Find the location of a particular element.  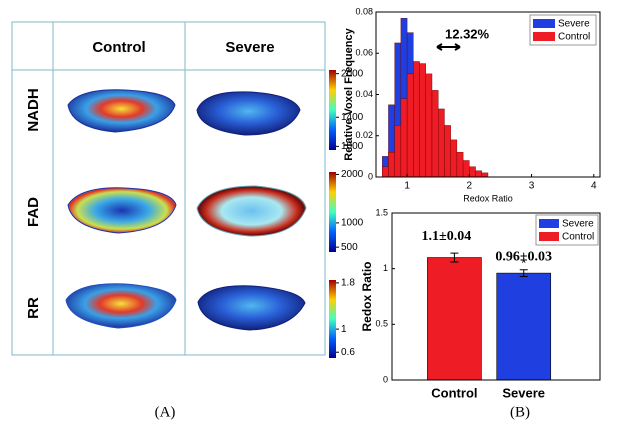

y-tick-label: 0.08 is located at coordinates (364, 11).